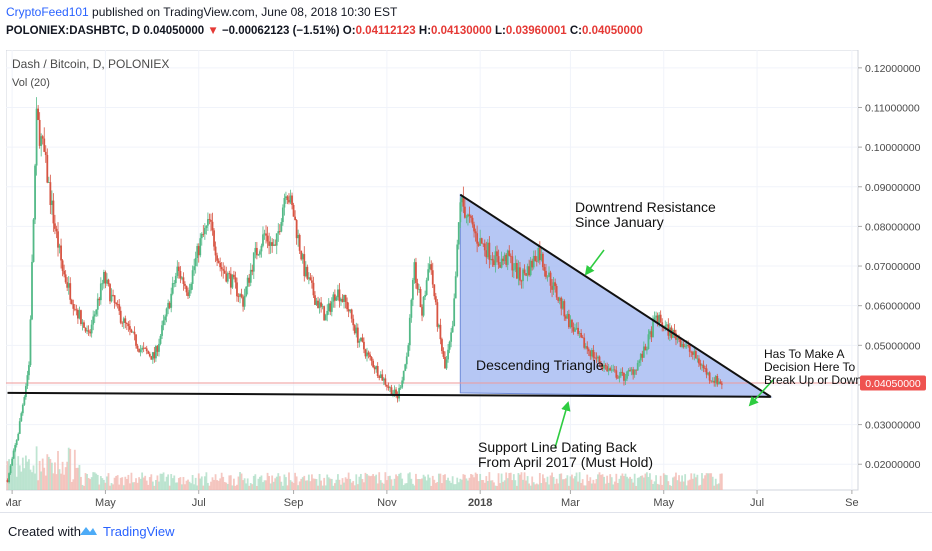 The image size is (932, 551). Describe the element at coordinates (575, 31) in the screenshot. I see `close-label: C:` at that location.